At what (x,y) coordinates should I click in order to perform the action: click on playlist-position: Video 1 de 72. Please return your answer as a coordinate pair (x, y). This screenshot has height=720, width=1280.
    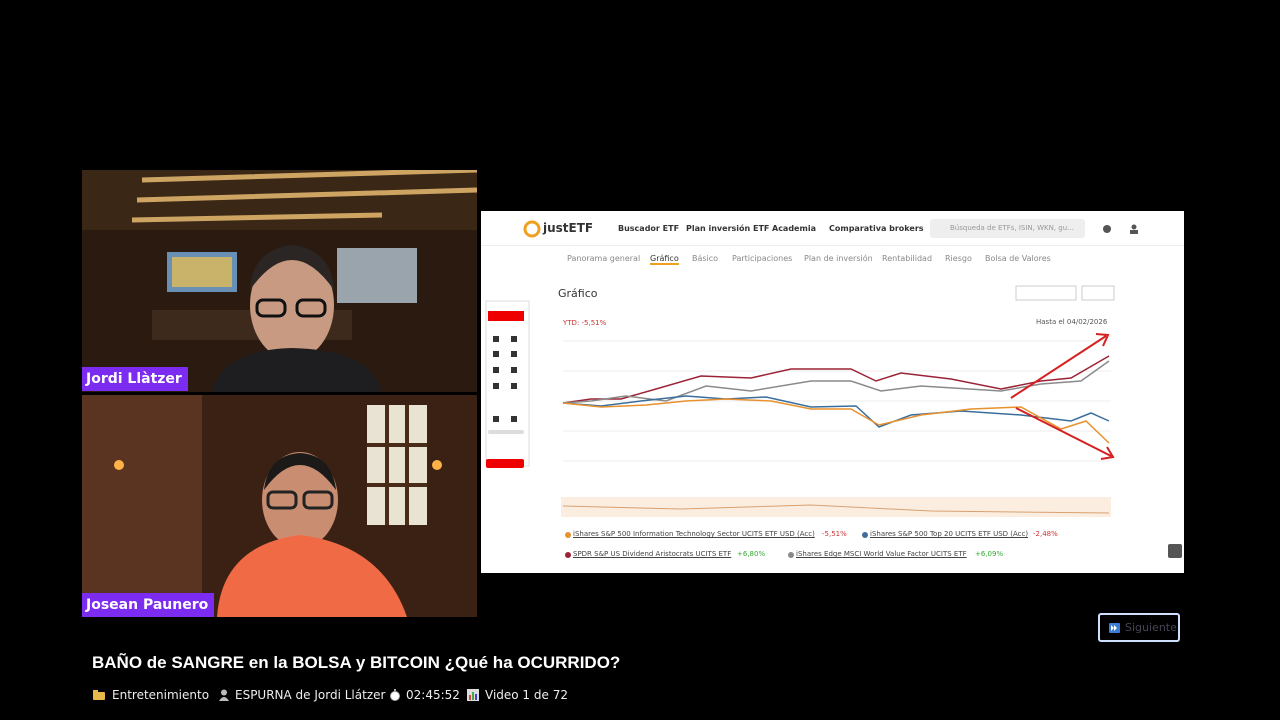
    Looking at the image, I should click on (526, 695).